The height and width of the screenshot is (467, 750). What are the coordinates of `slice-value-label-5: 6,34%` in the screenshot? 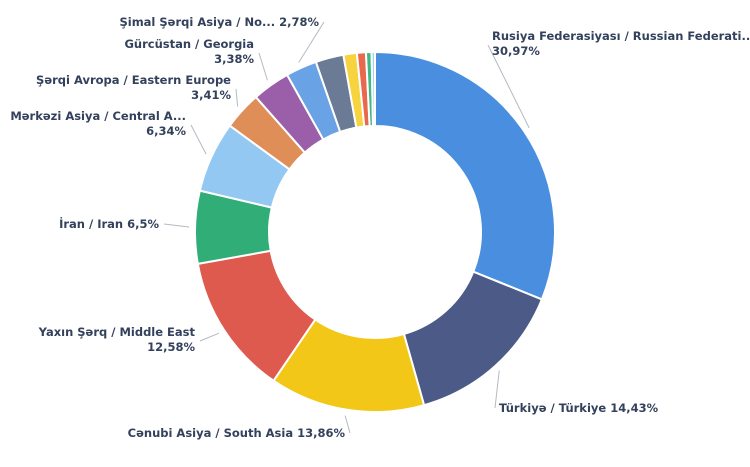 It's located at (166, 131).